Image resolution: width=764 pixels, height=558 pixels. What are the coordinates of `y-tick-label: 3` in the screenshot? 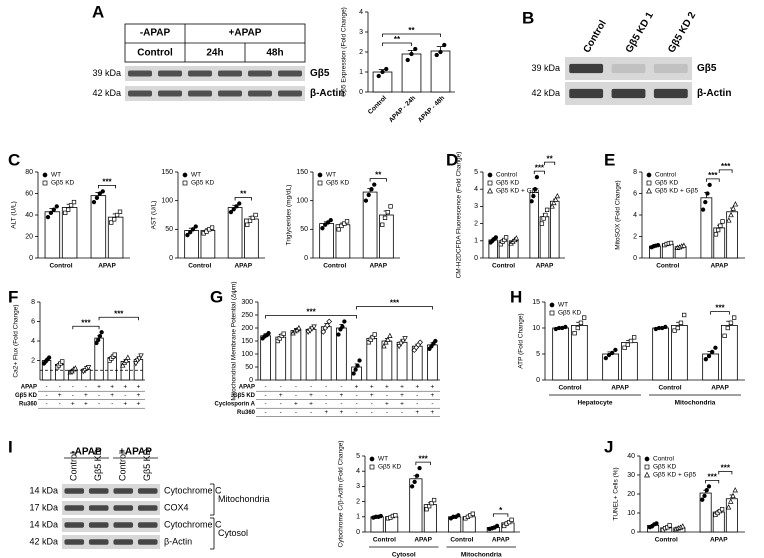 It's located at (358, 486).